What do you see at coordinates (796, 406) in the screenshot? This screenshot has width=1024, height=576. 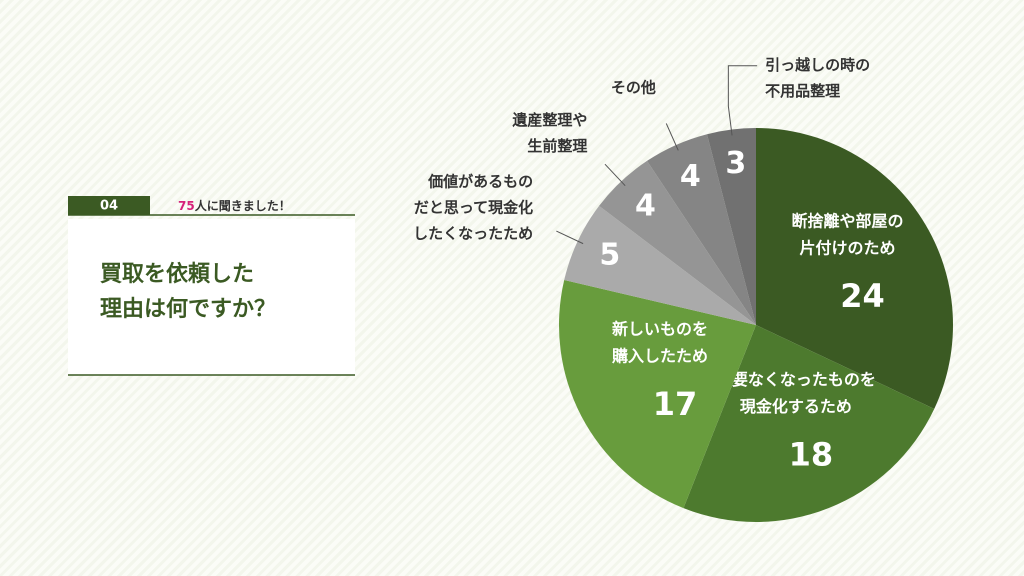 I see `slice-label: 現金化するため` at bounding box center [796, 406].